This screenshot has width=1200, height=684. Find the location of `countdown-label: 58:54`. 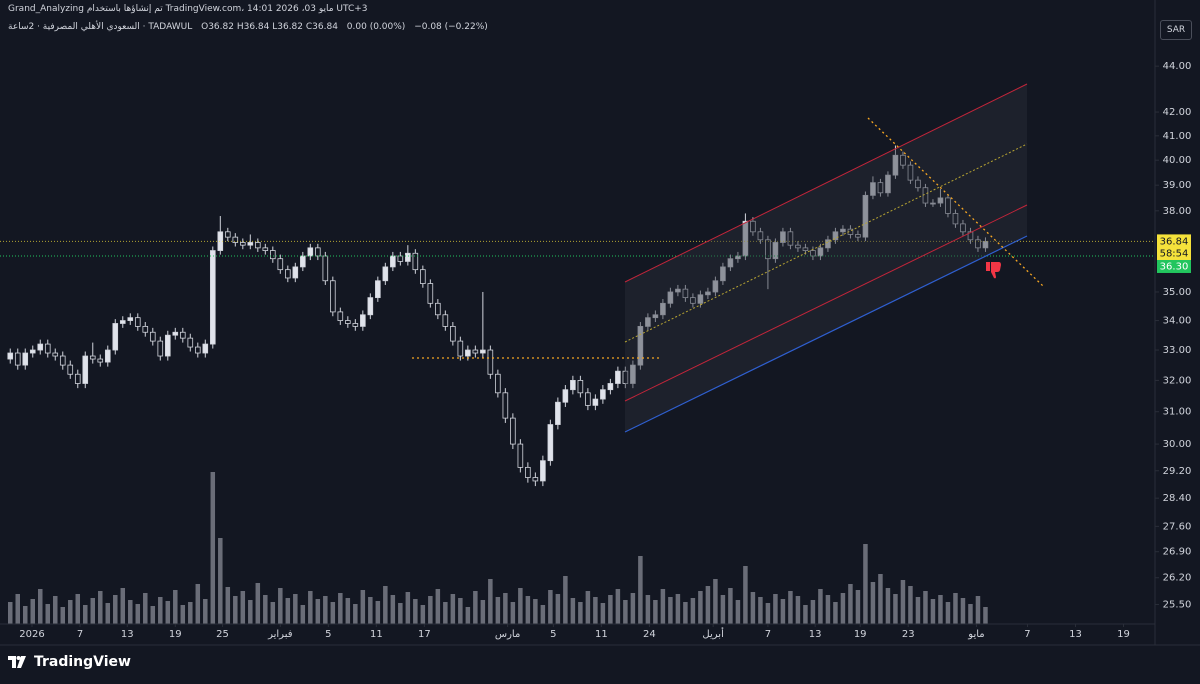

countdown-label: 58:54 is located at coordinates (1174, 253).